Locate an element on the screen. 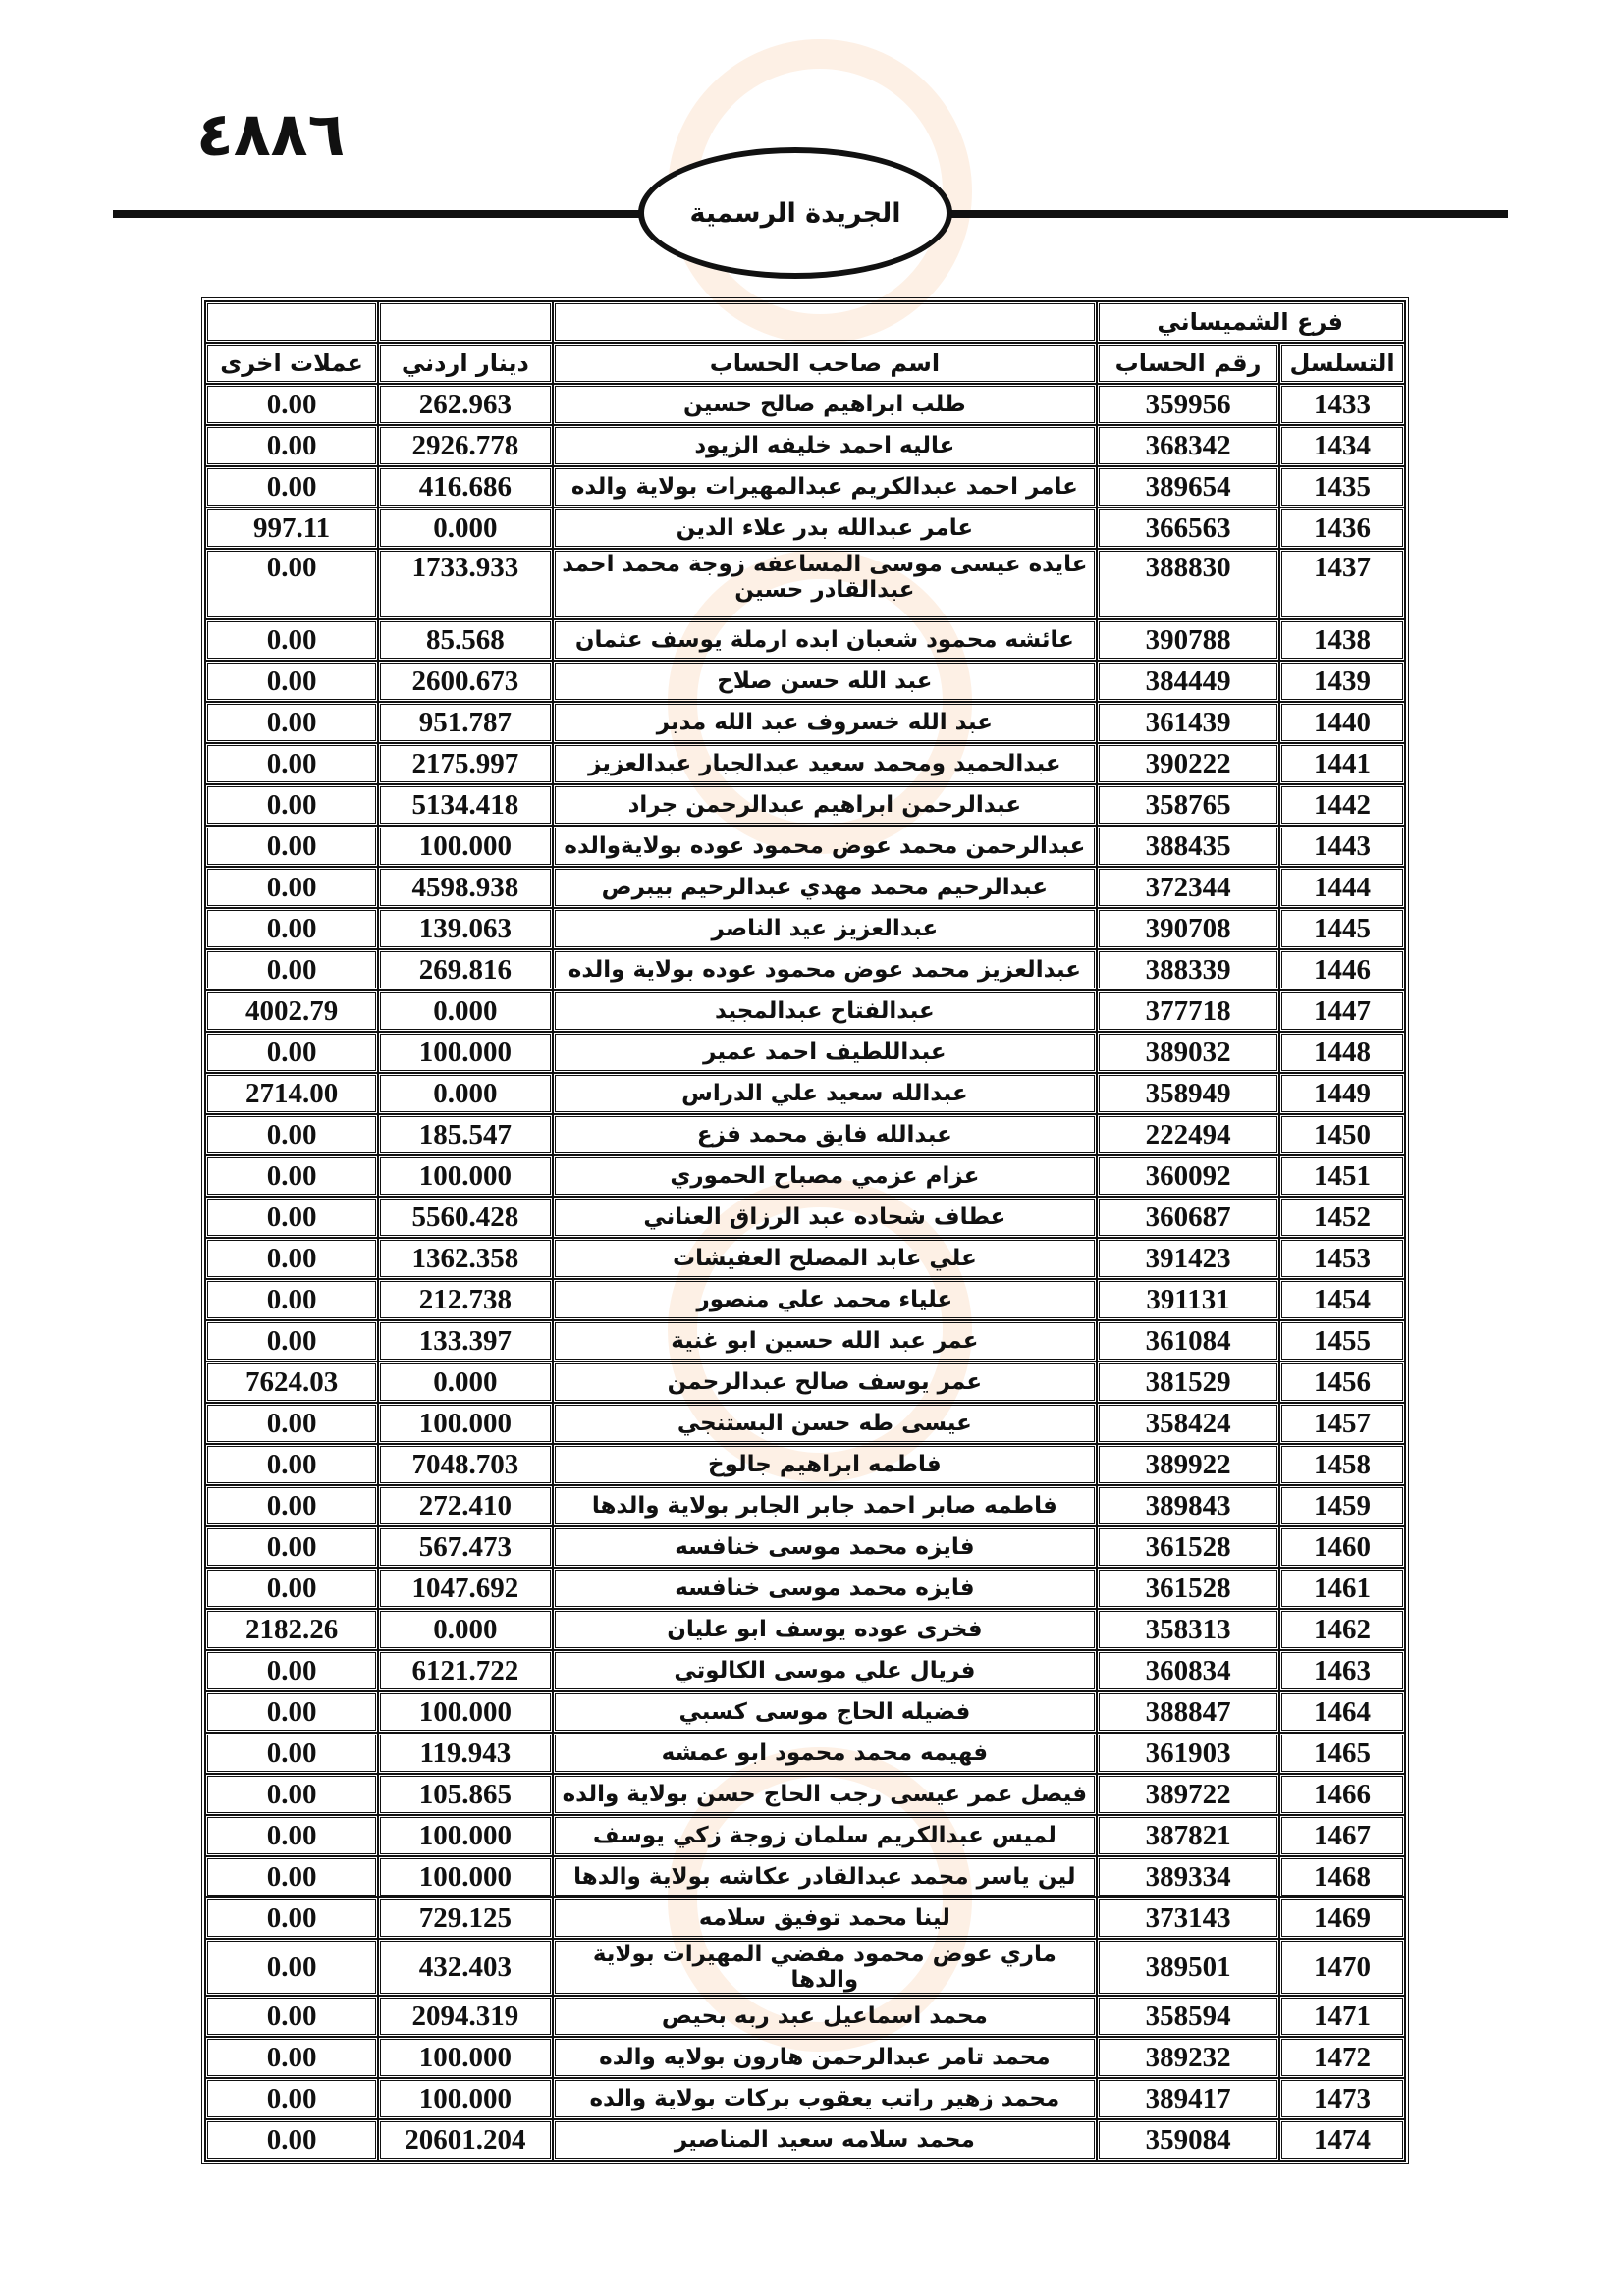  cell-serial: 1468 is located at coordinates (1342, 1876).